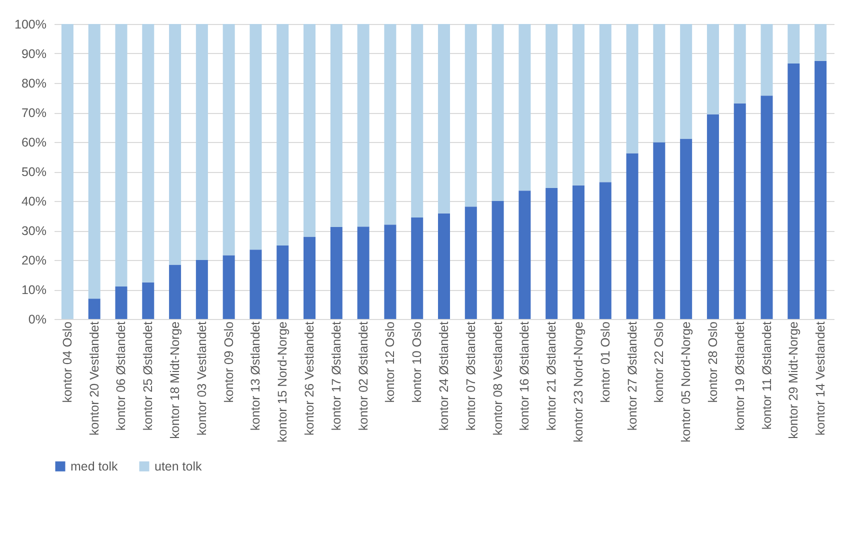 Image resolution: width=862 pixels, height=539 pixels. I want to click on y-tick-label: 20%, so click(33, 261).